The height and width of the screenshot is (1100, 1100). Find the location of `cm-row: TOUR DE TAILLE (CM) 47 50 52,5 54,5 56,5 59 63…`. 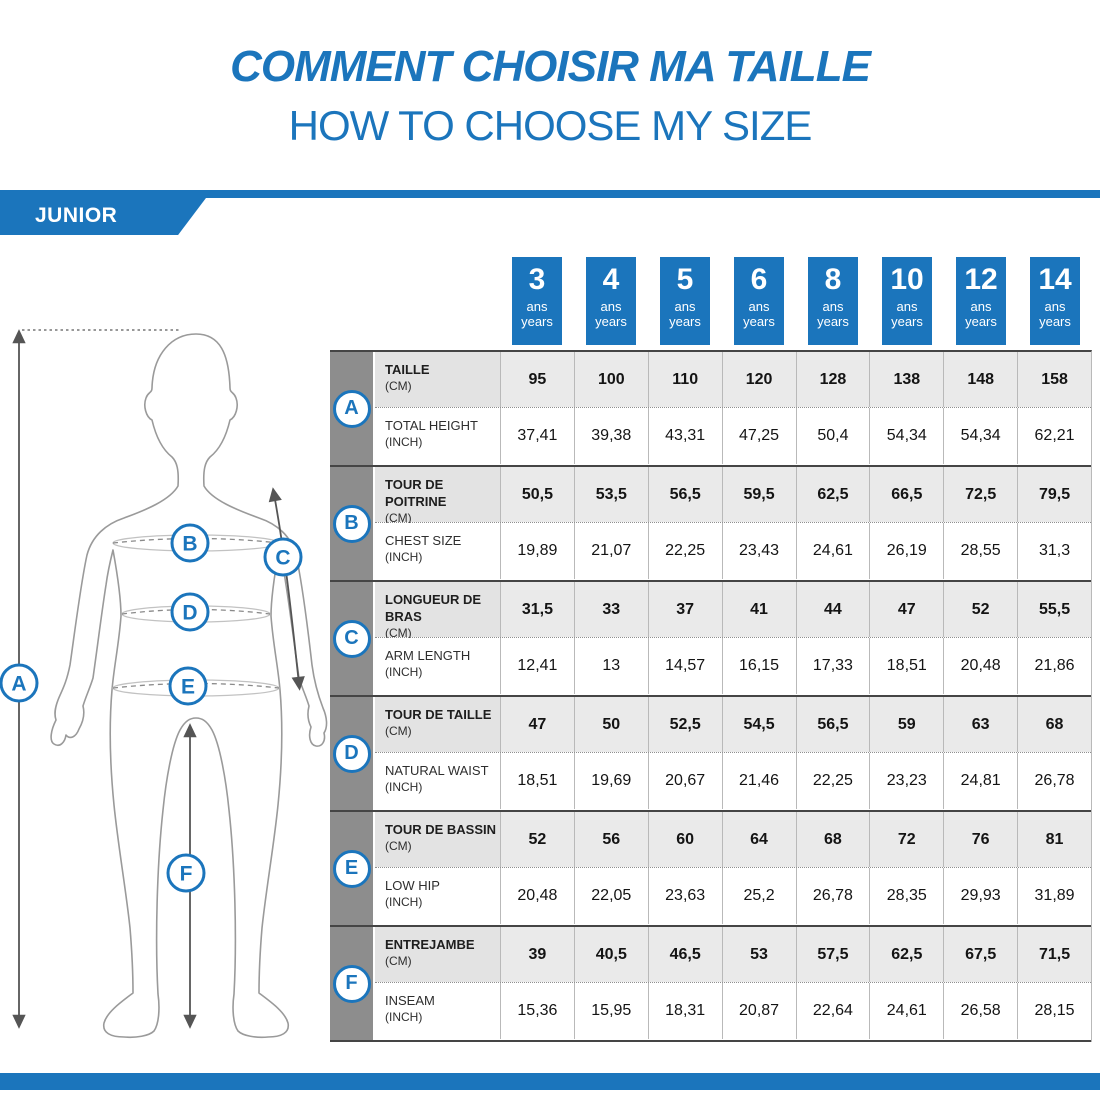

cm-row: TOUR DE TAILLE (CM) 47 50 52,5 54,5 56,5 59 63… is located at coordinates (733, 725).